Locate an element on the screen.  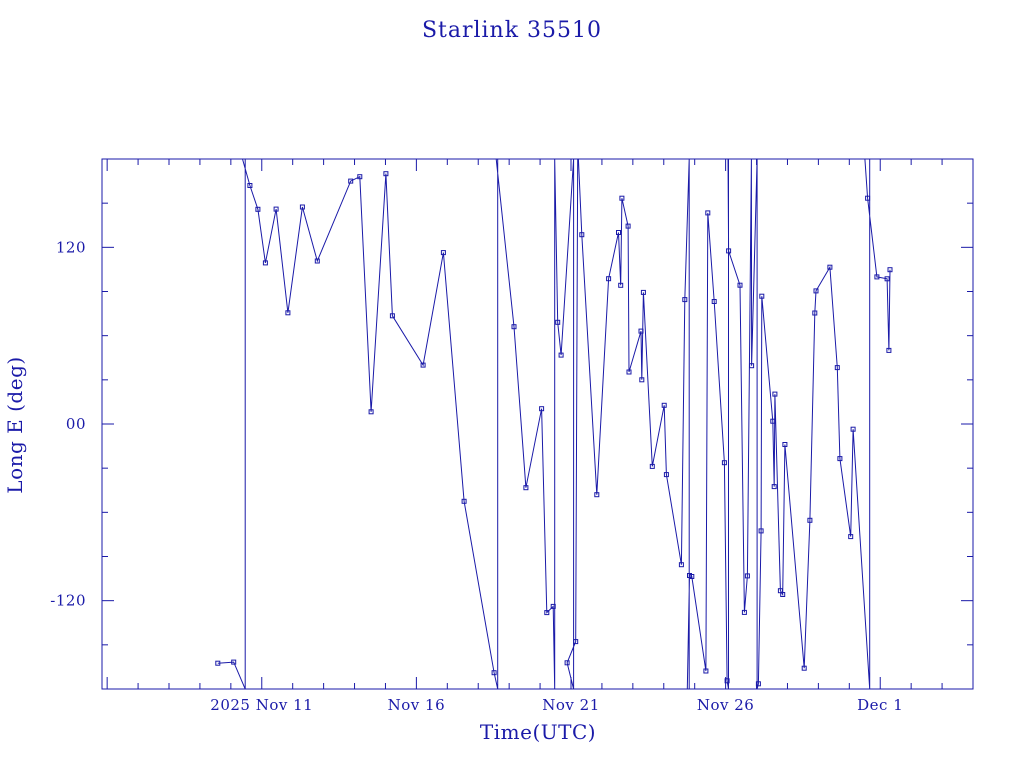
x-axis-label: Time(UTC) is located at coordinates (538, 732).